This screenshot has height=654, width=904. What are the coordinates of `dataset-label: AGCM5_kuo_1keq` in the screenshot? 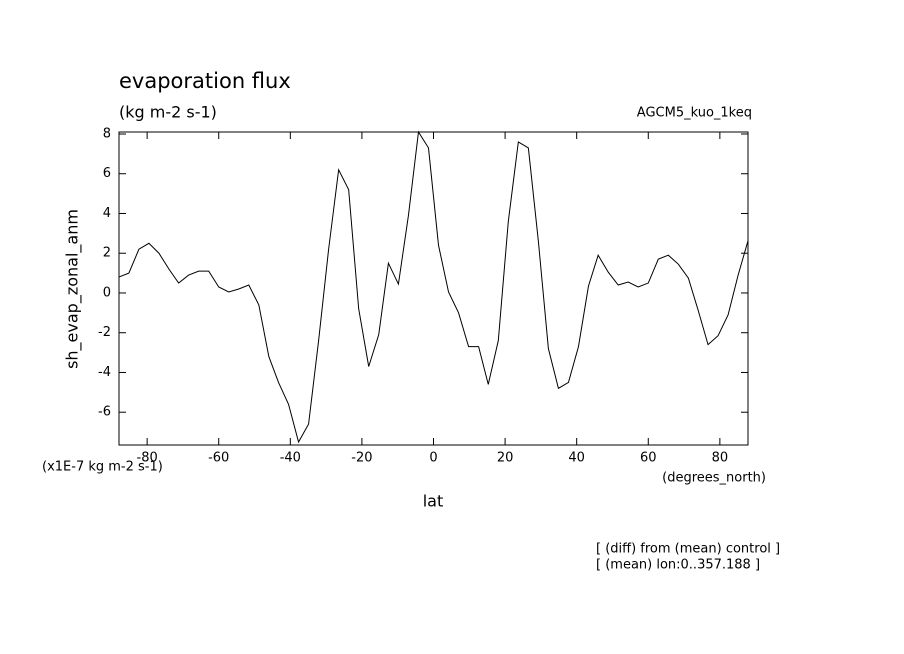 It's located at (694, 113).